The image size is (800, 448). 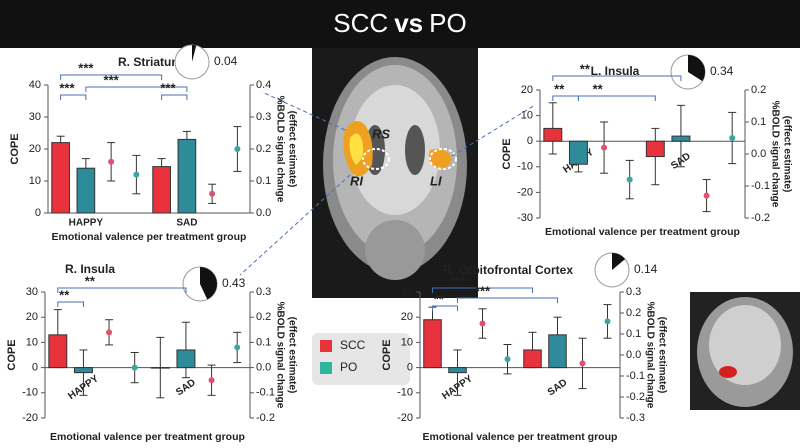 I want to click on brain-label: RS, so click(x=381, y=133).